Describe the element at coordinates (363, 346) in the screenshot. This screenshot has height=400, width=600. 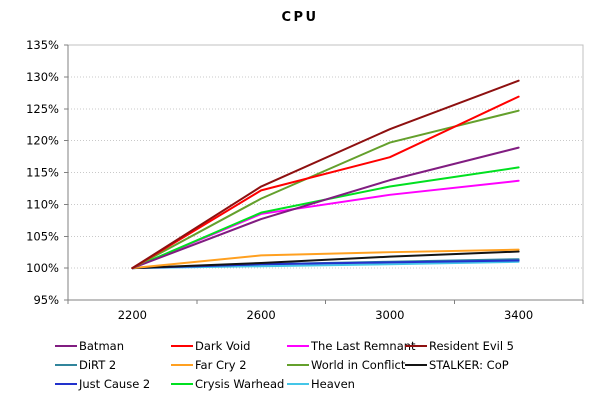
I see `legend-label: The Last Remnant` at that location.